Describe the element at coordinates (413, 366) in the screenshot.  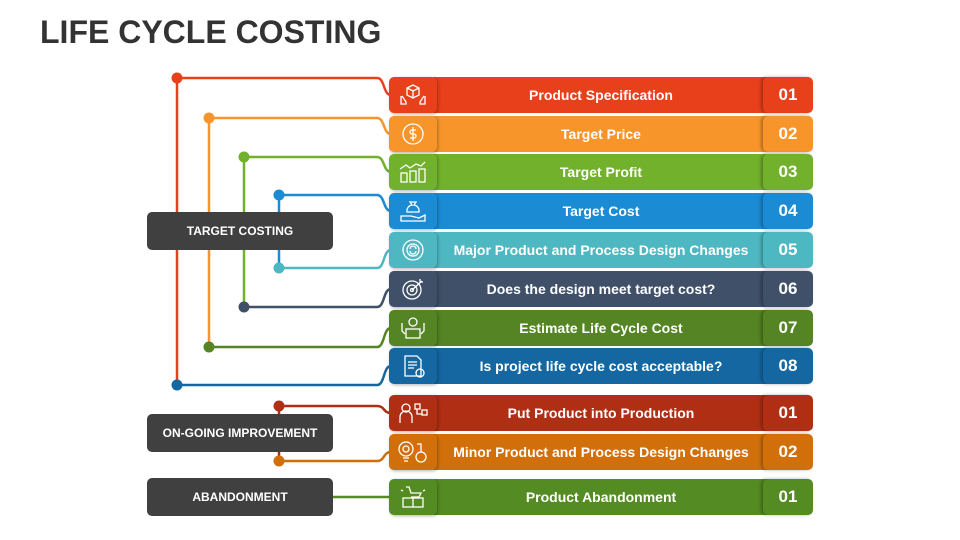
I see `document-check-icon` at that location.